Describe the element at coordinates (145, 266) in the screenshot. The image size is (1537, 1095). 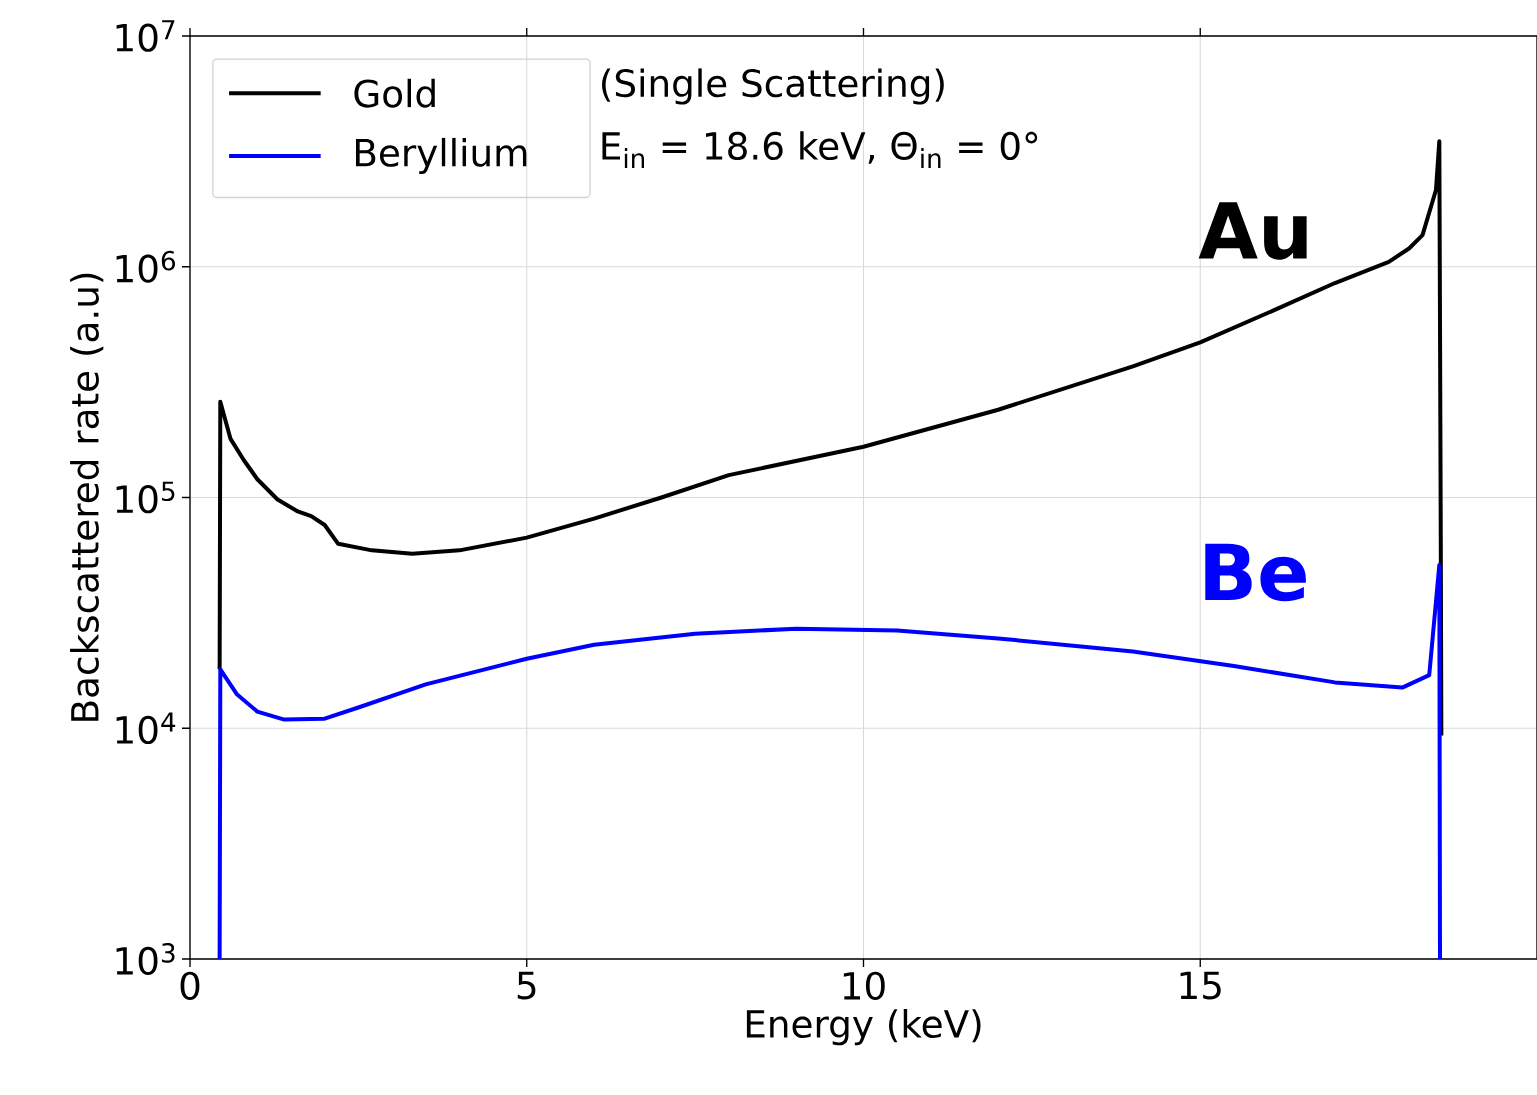
I see `y-tick-label: 10$^{6}$` at that location.